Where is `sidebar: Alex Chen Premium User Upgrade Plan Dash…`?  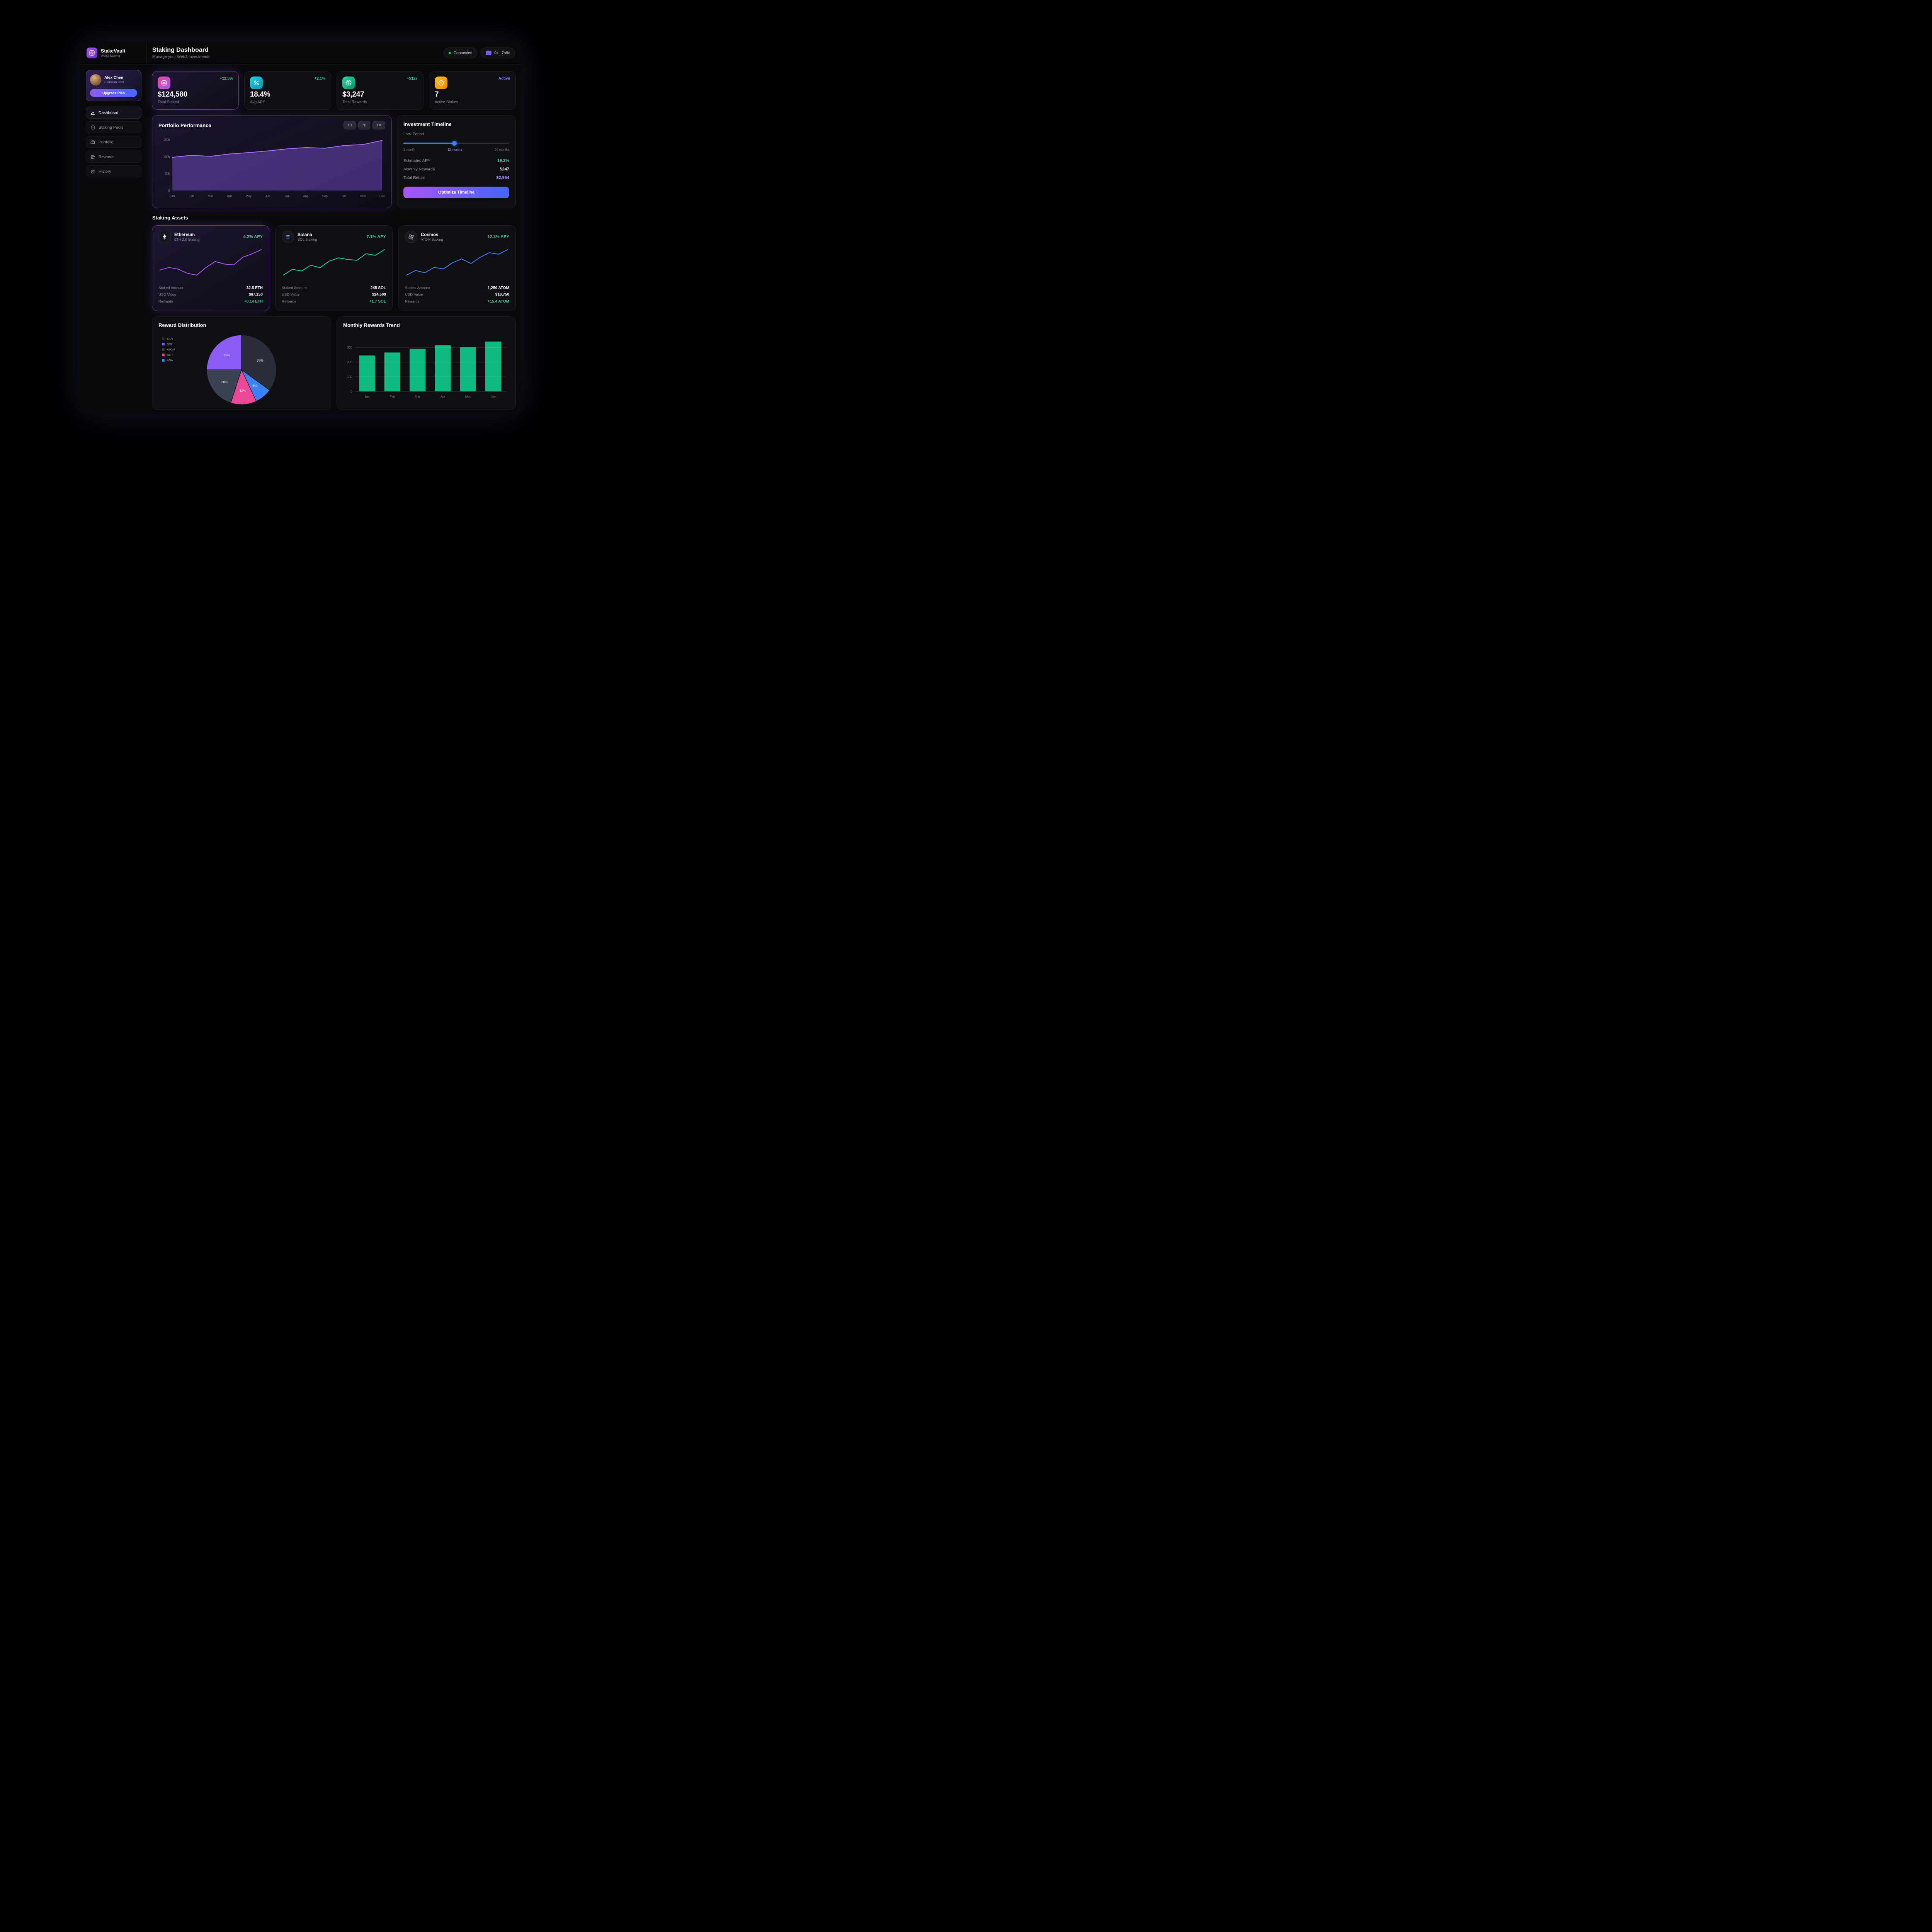 sidebar: Alex Chen Premium User Upgrade Plan Dash… is located at coordinates (113, 239).